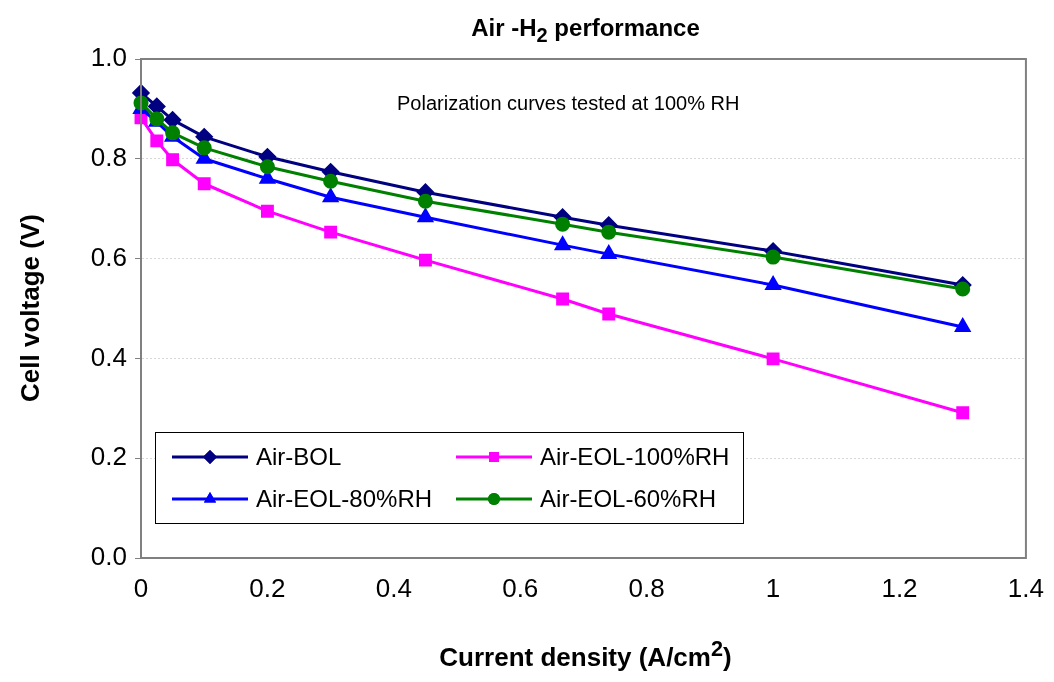  What do you see at coordinates (646, 587) in the screenshot?
I see `x-tick-label: 0.8` at bounding box center [646, 587].